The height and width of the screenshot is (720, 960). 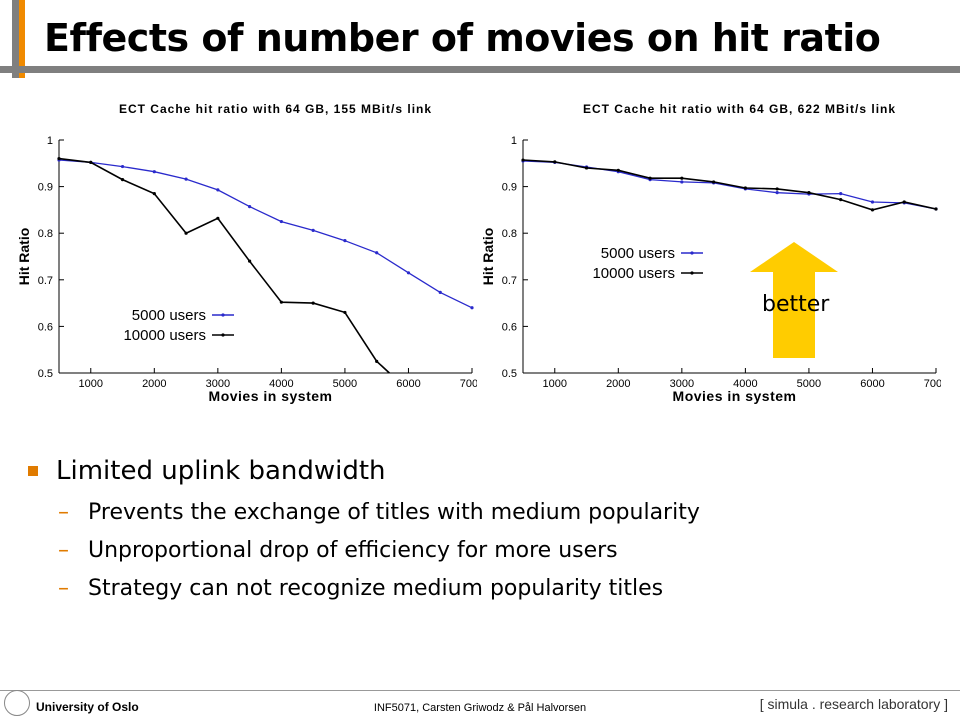 I want to click on x-tick-label: 3000, so click(x=218, y=384).